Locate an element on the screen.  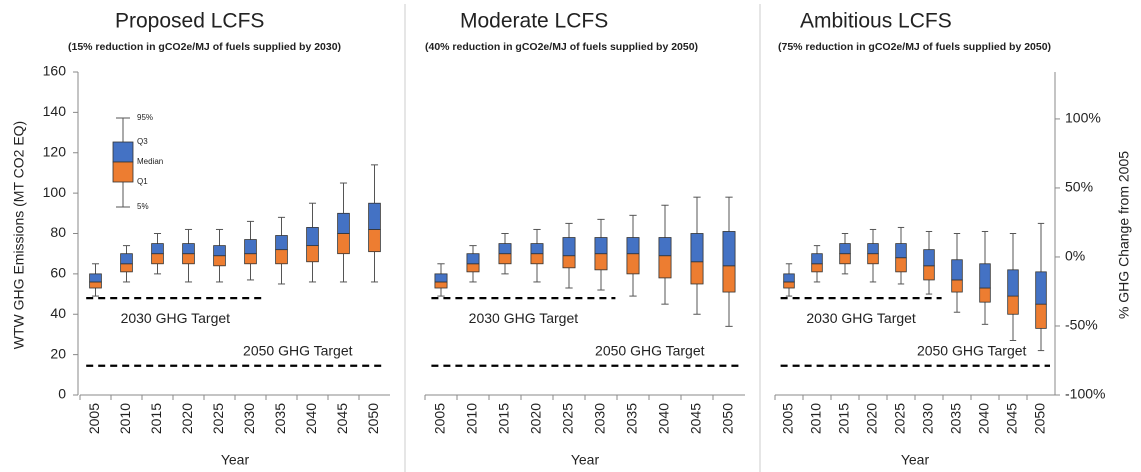
y2-tick-label: -100% is located at coordinates (1085, 394).